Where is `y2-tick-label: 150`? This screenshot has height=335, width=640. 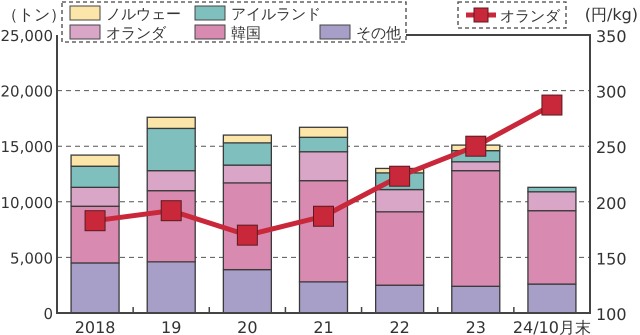 y2-tick-label: 150 is located at coordinates (611, 258).